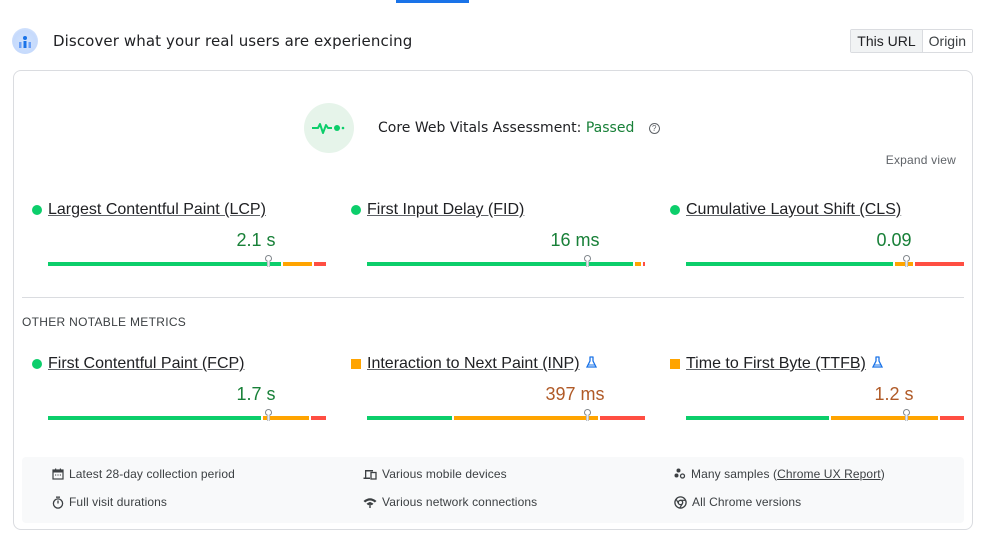  I want to click on calendar-icon, so click(58, 474).